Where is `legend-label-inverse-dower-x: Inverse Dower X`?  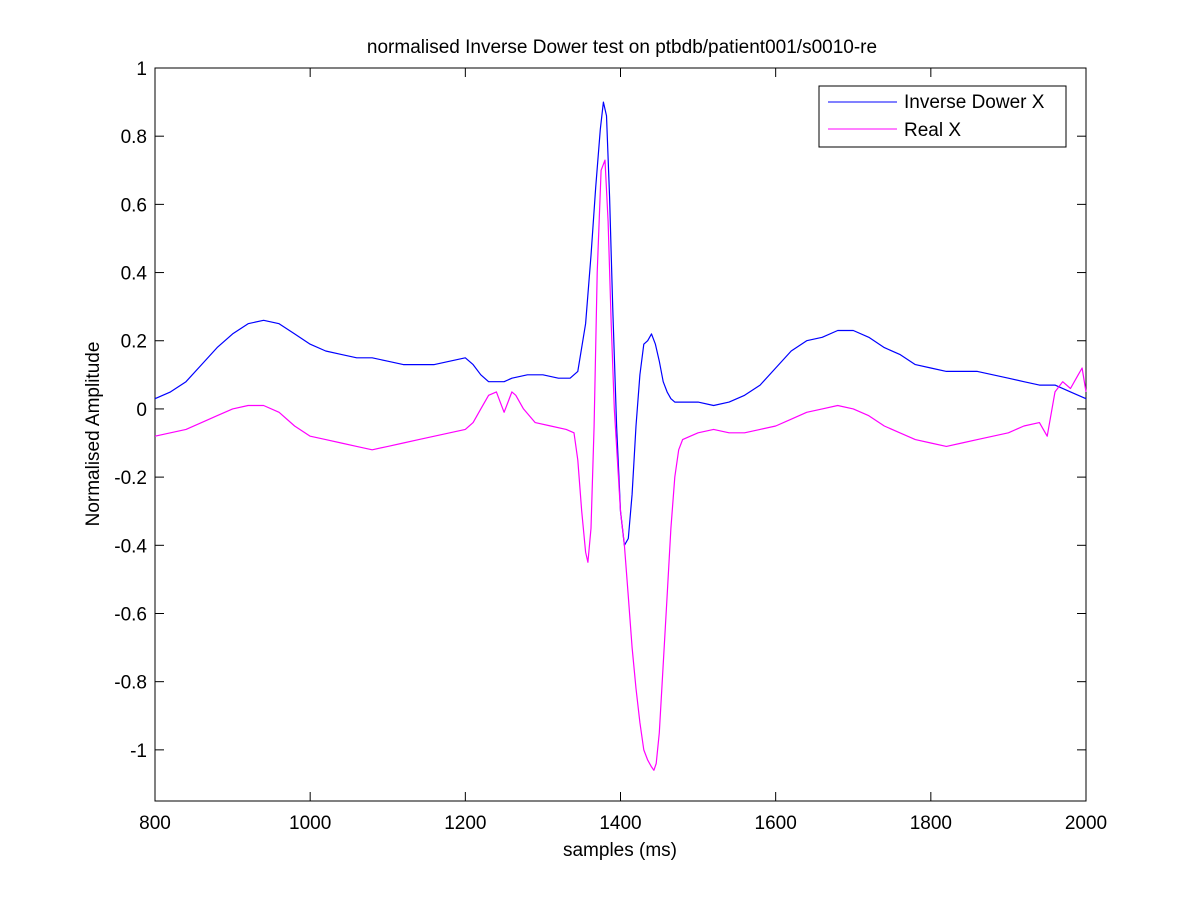
legend-label-inverse-dower-x: Inverse Dower X is located at coordinates (974, 102).